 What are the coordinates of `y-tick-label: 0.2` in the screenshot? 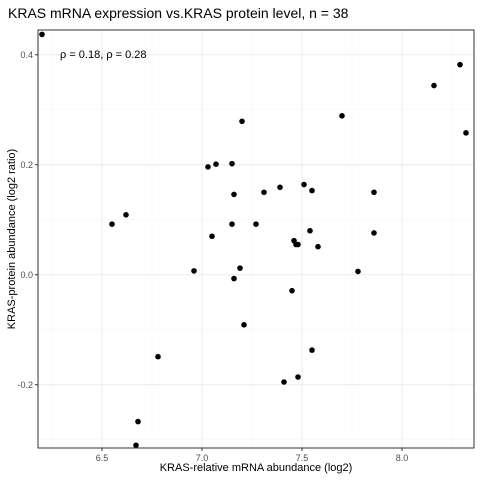 It's located at (26, 165).